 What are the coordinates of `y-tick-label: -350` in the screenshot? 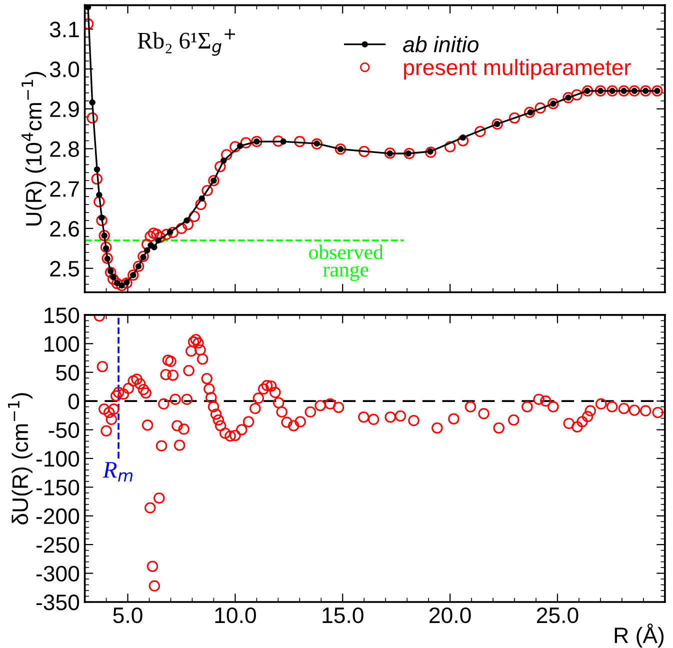 It's located at (58, 602).